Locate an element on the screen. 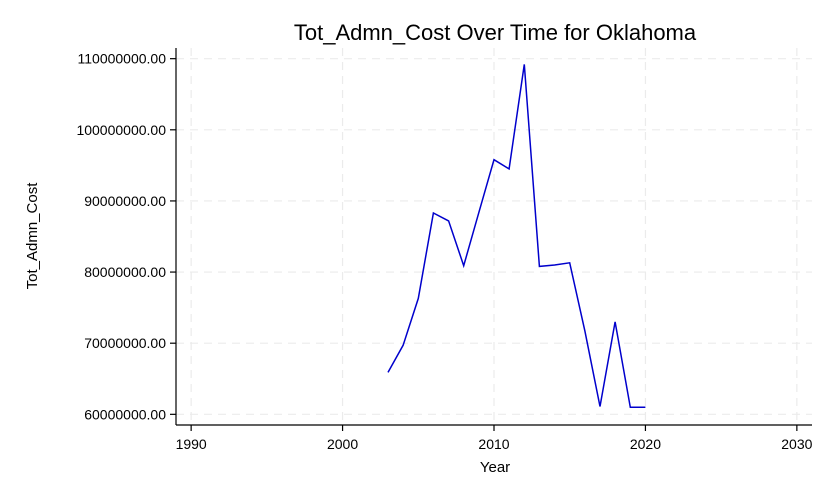  y-tick-label: 110000000.00 is located at coordinates (122, 59).